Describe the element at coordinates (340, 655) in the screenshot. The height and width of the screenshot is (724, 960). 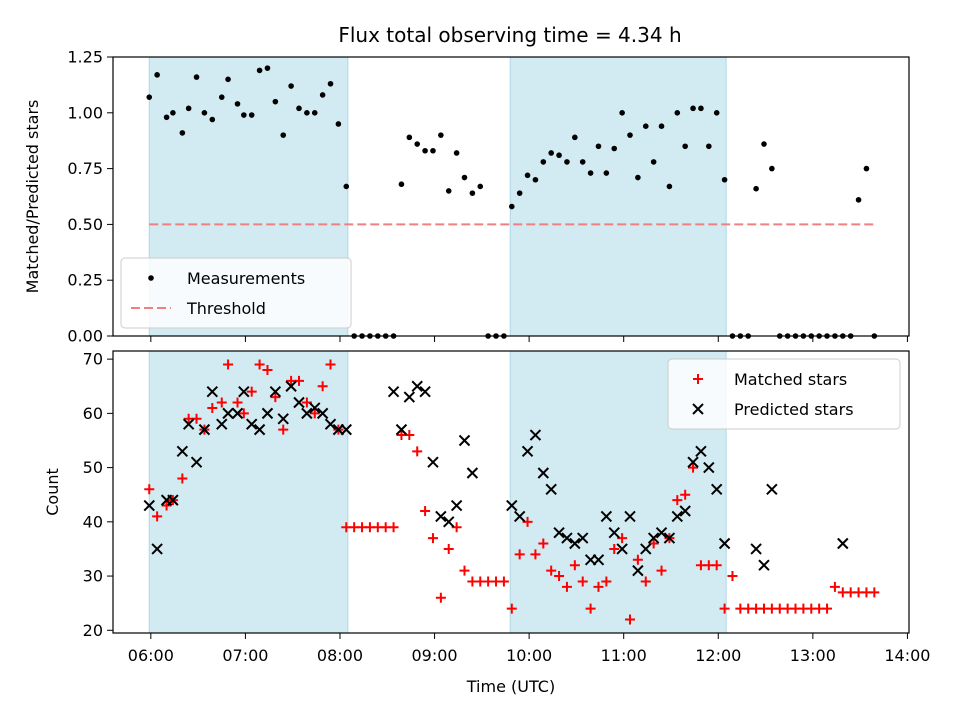
I see `x-tick-label: 08:00` at that location.